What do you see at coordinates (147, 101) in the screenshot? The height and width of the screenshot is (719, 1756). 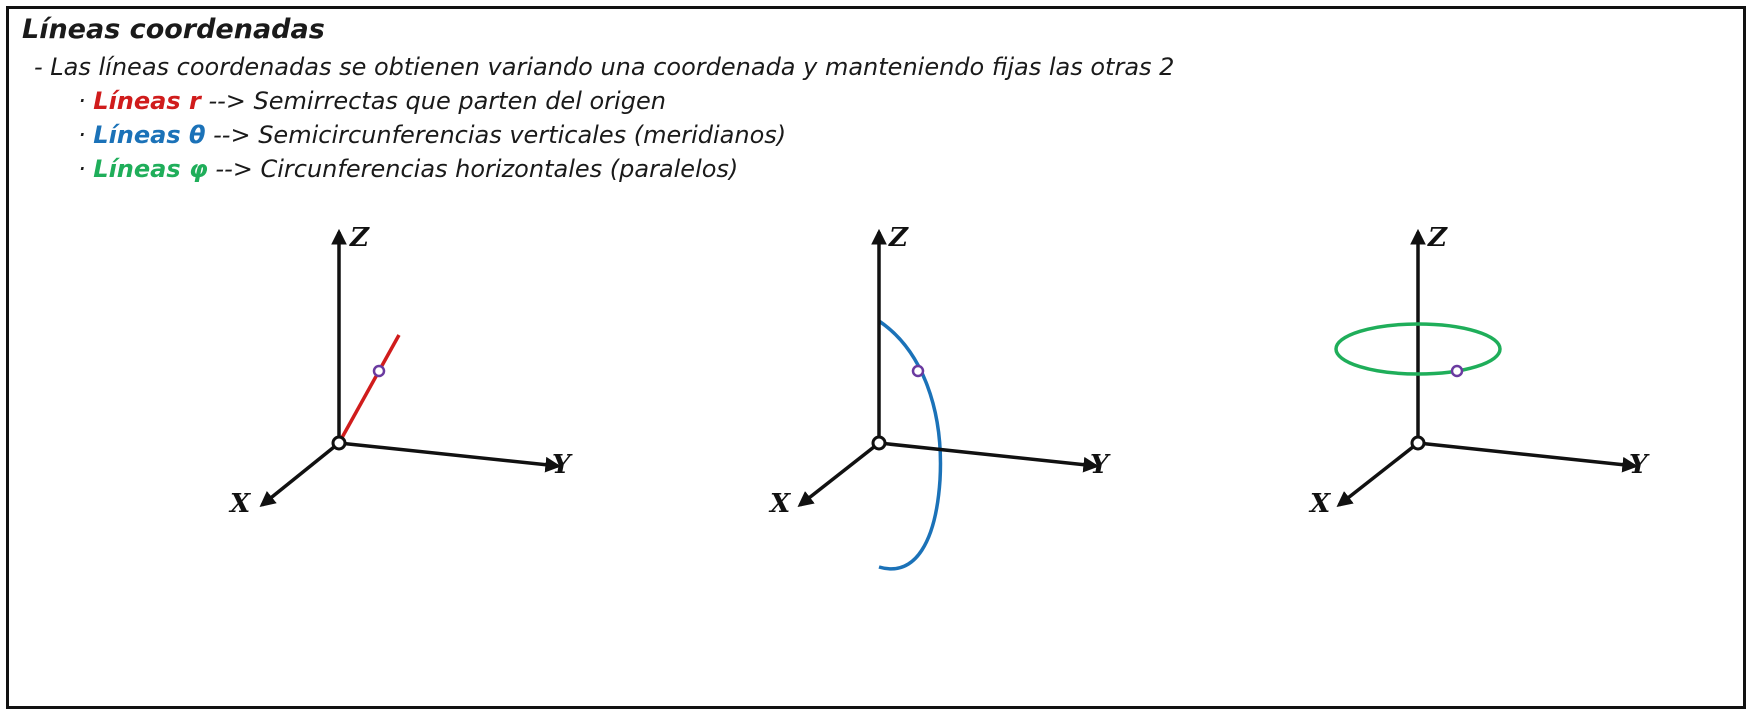 I see `term-r-lines: Líneas r` at bounding box center [147, 101].